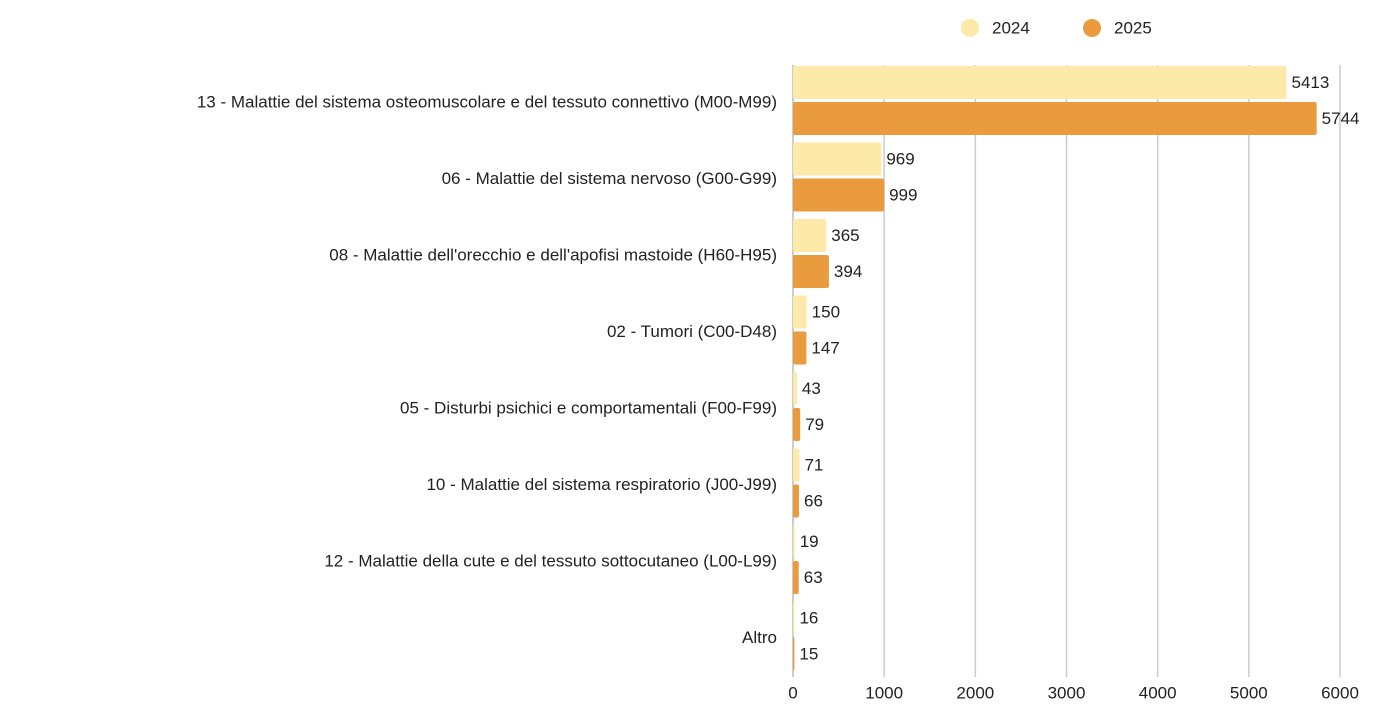 The image size is (1374, 706). I want to click on value-label: 394, so click(848, 271).